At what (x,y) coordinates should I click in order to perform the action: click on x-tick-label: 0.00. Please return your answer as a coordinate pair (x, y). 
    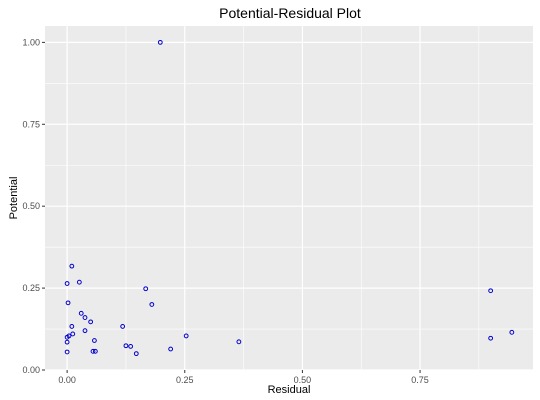
    Looking at the image, I should click on (67, 380).